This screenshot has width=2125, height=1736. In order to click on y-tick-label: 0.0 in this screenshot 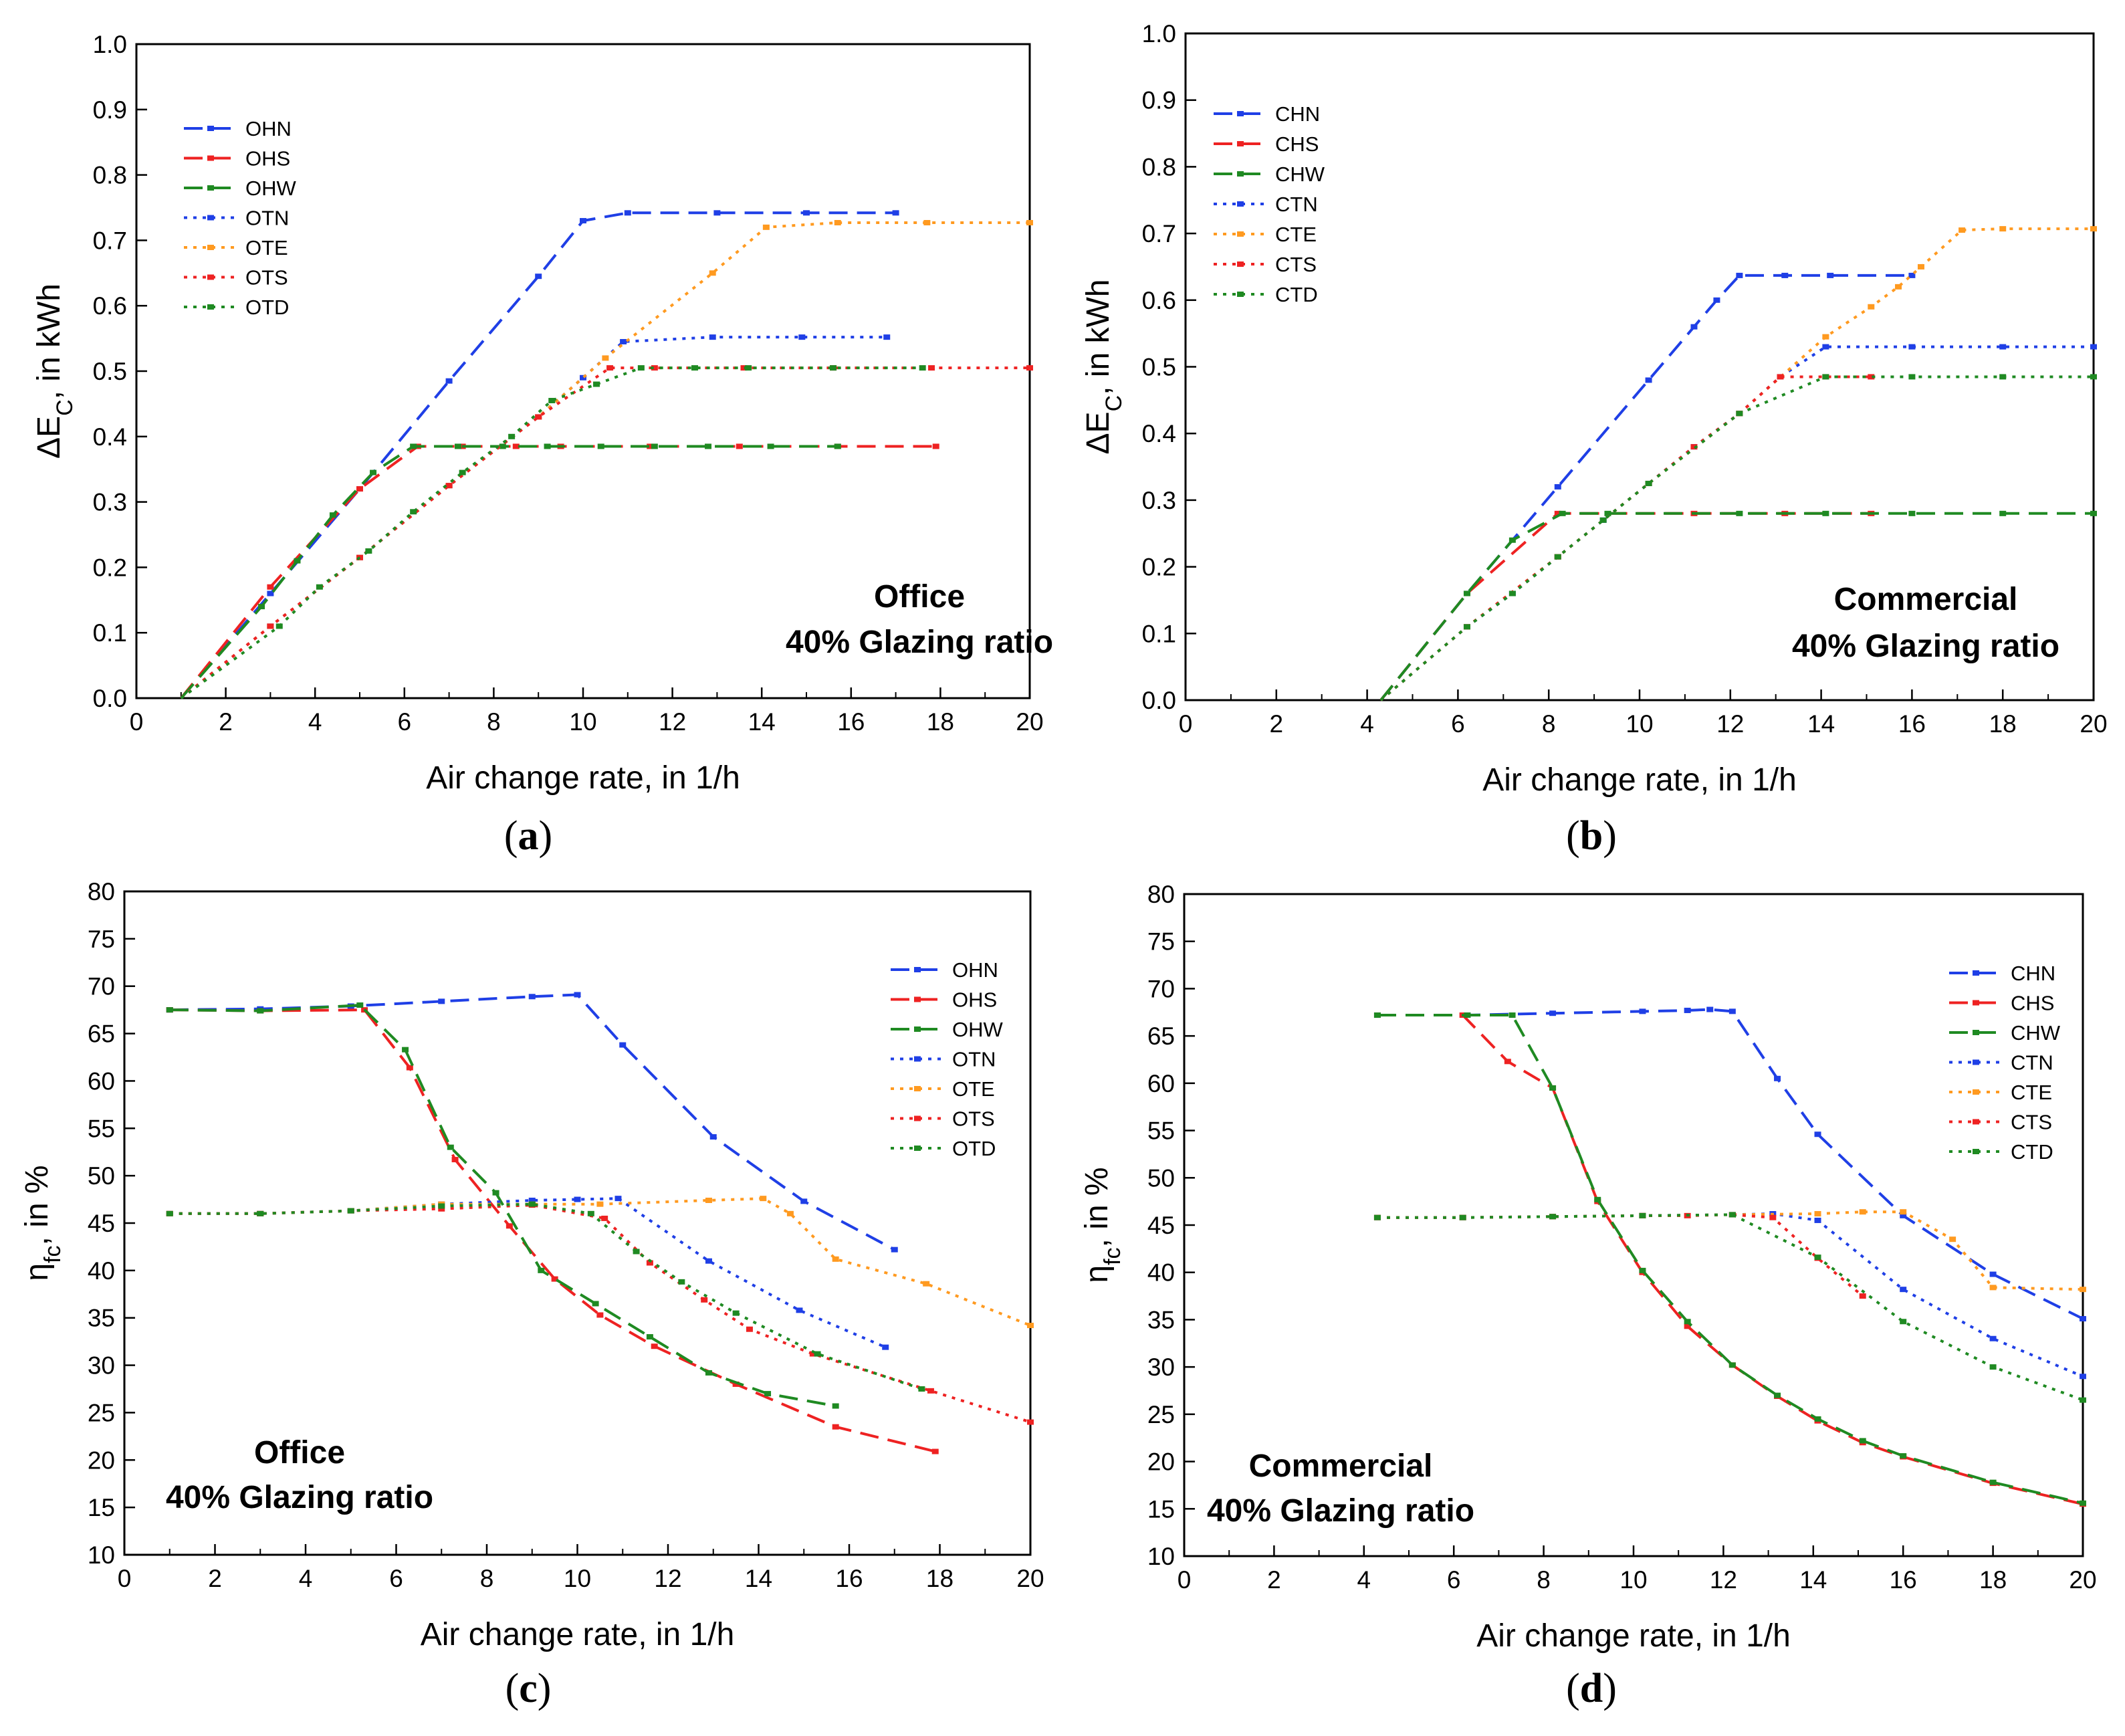, I will do `click(110, 698)`.